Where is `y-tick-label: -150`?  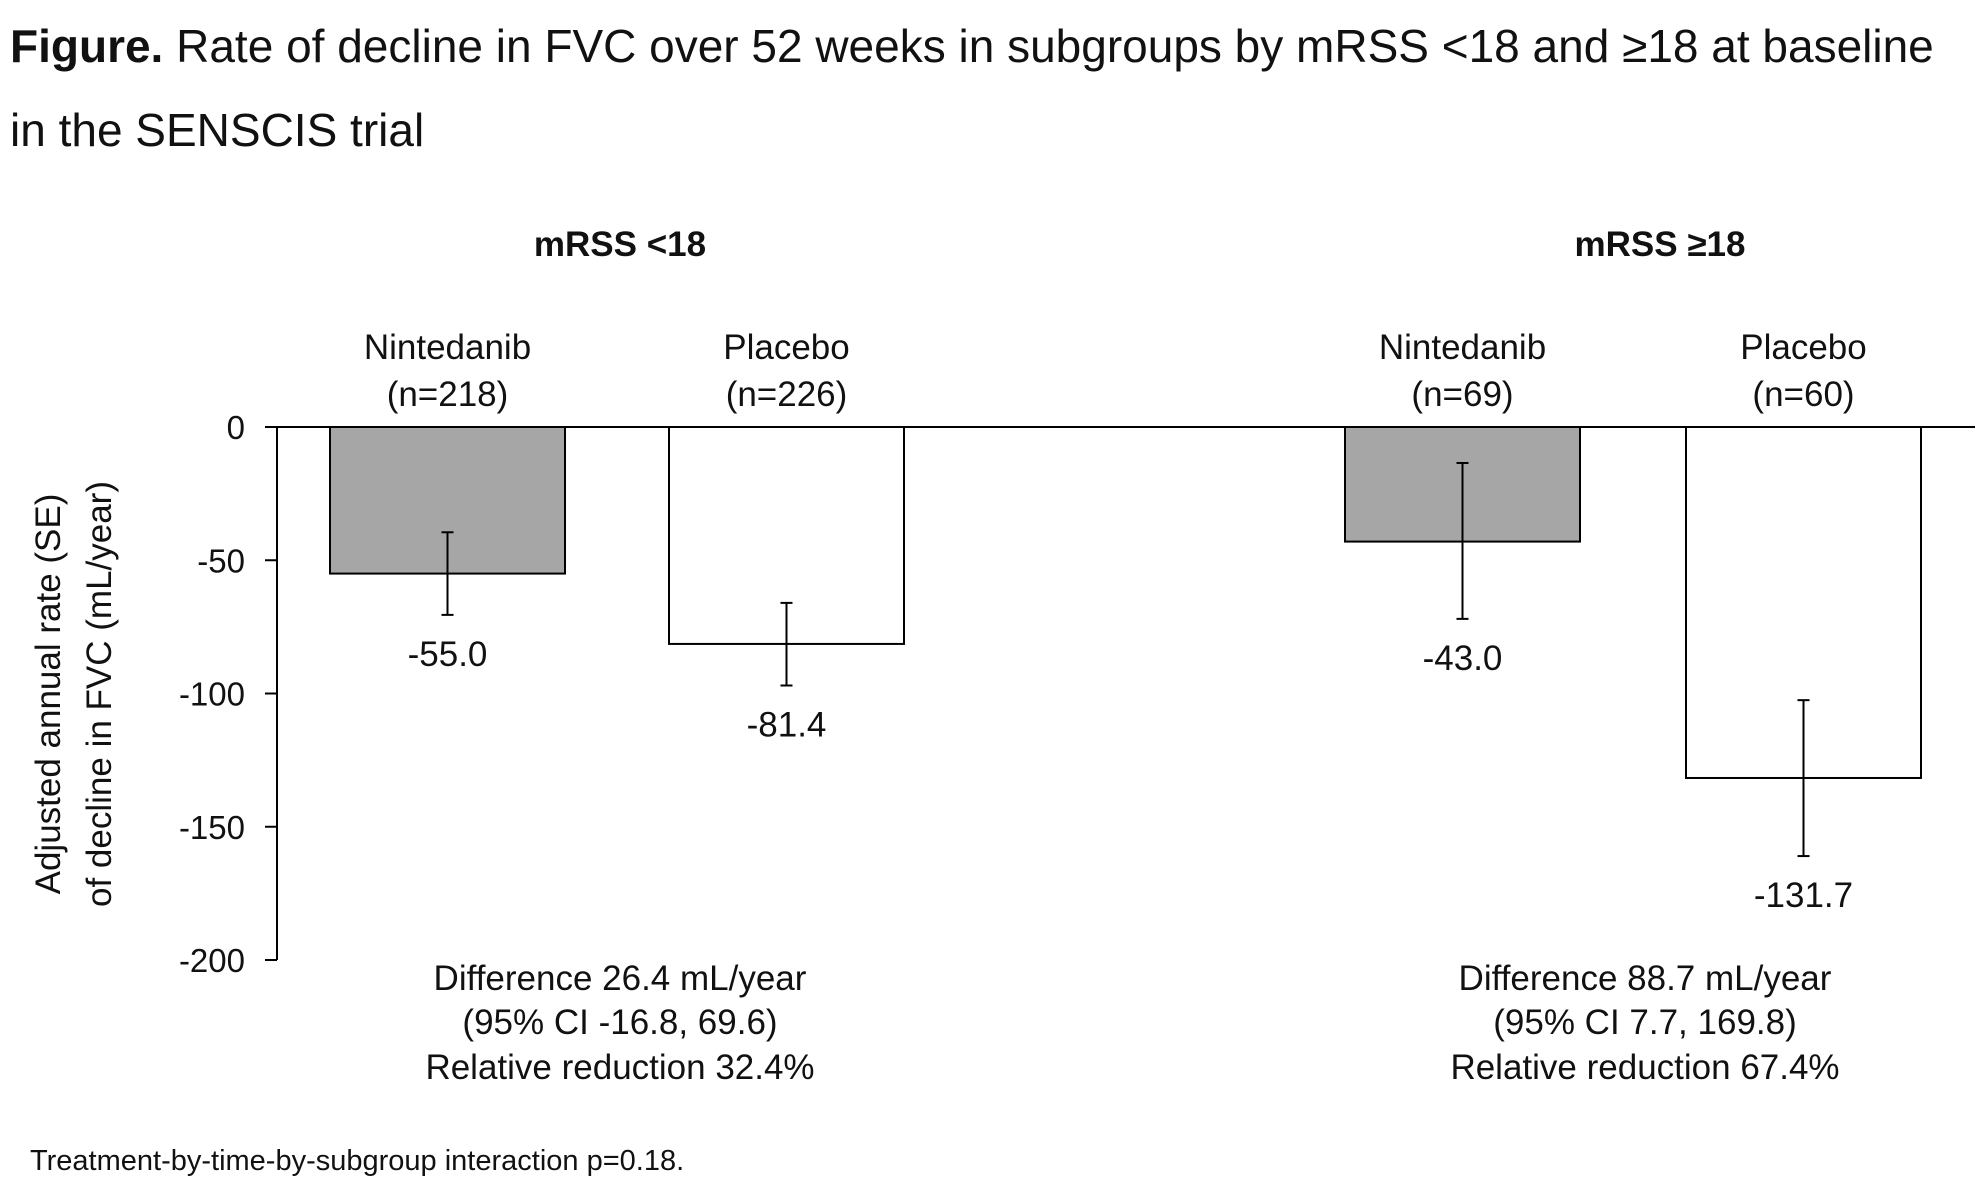
y-tick-label: -150 is located at coordinates (212, 827).